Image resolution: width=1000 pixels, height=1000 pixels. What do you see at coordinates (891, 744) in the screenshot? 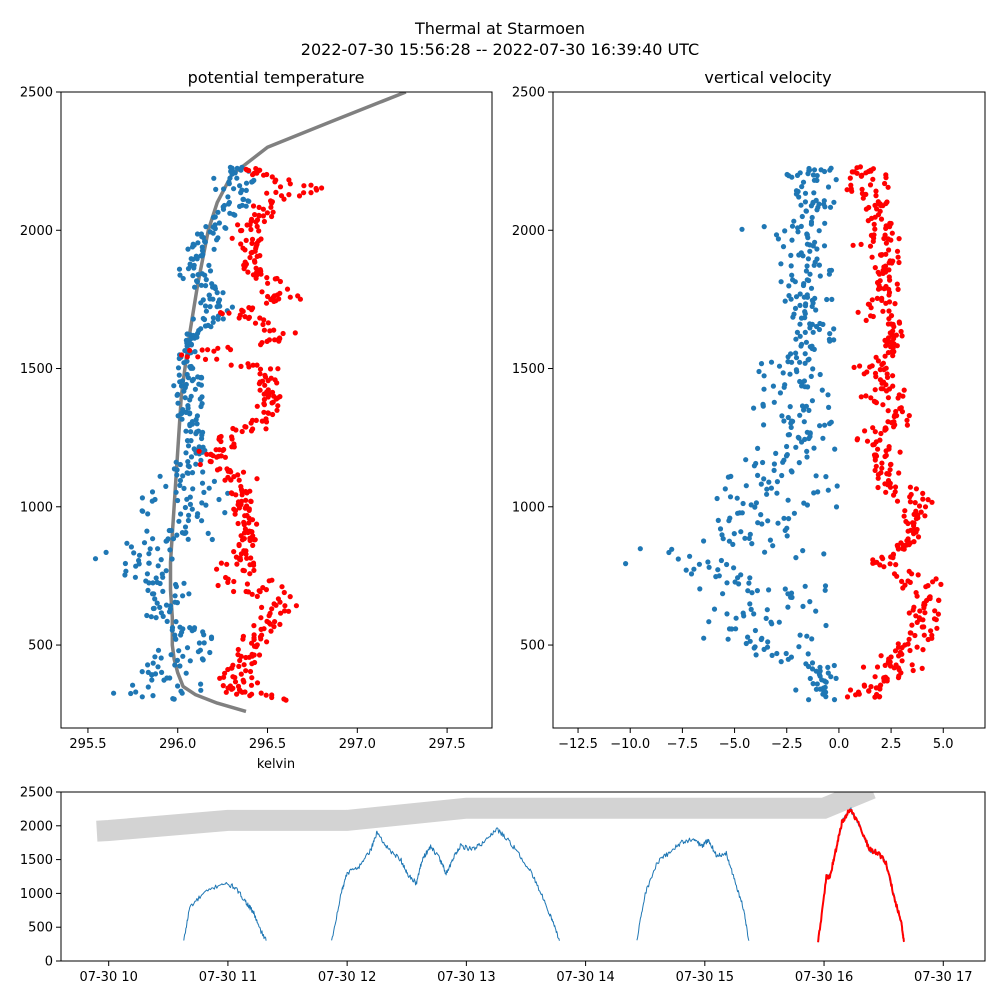
I see `x-tick-label: 2.5` at bounding box center [891, 744].